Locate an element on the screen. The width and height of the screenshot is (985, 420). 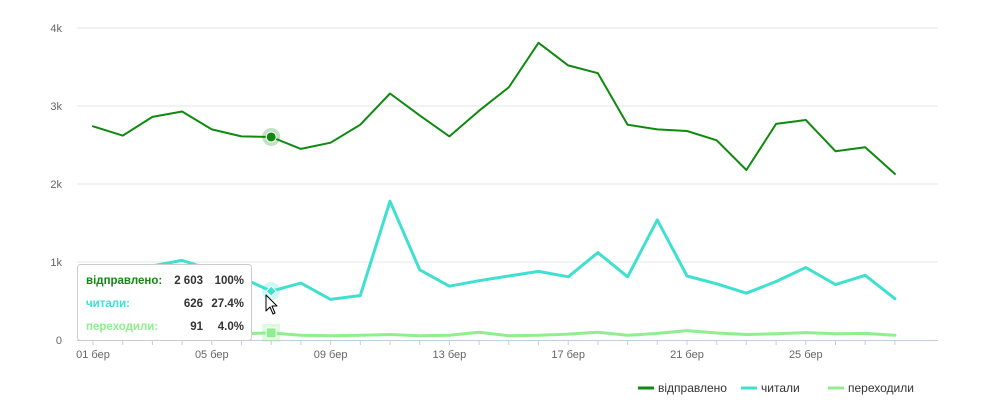
mouse-cursor-icon is located at coordinates (271, 304).